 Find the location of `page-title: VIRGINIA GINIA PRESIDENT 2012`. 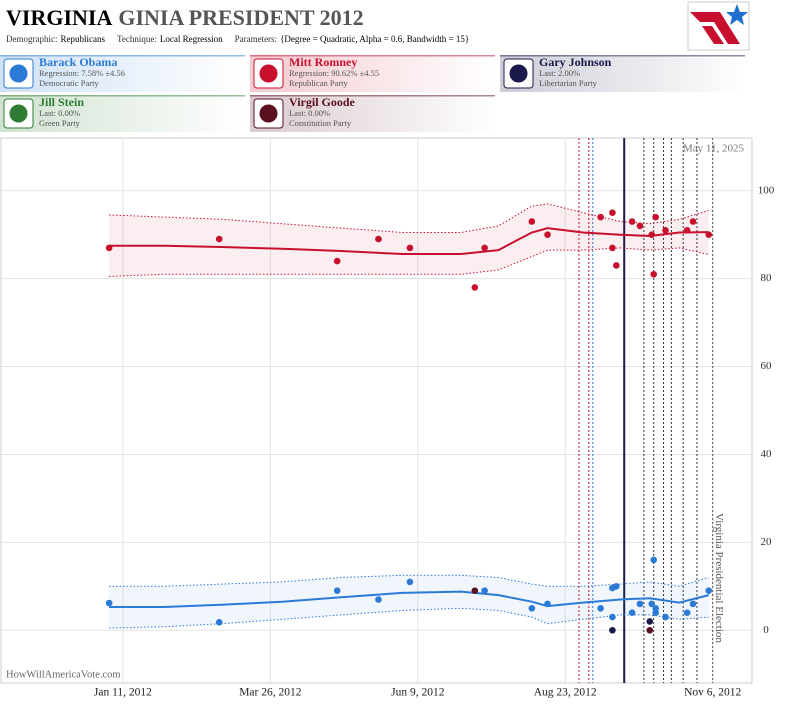

page-title: VIRGINIA GINIA PRESIDENT 2012 is located at coordinates (185, 17).